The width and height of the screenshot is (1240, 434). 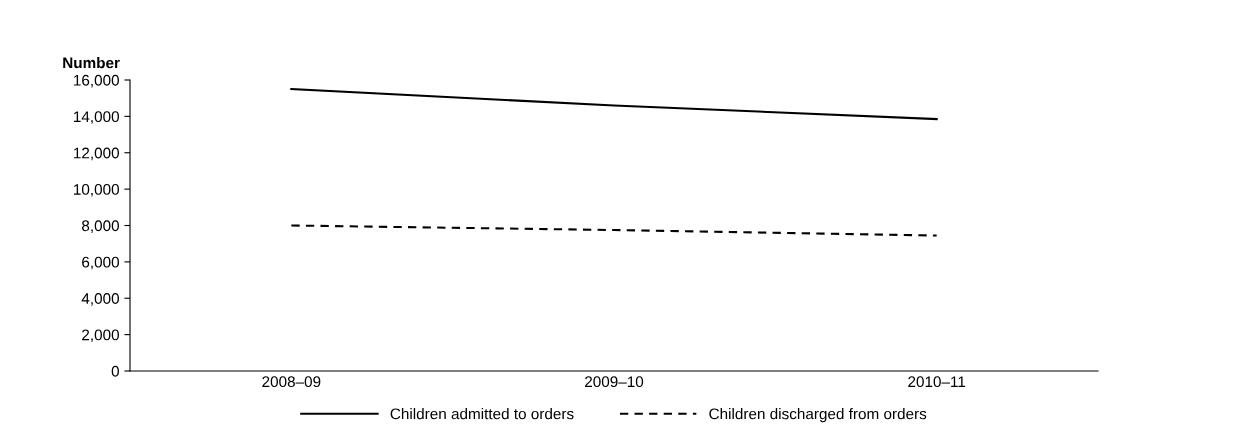 I want to click on y-tick-label: 10,000, so click(x=96, y=190).